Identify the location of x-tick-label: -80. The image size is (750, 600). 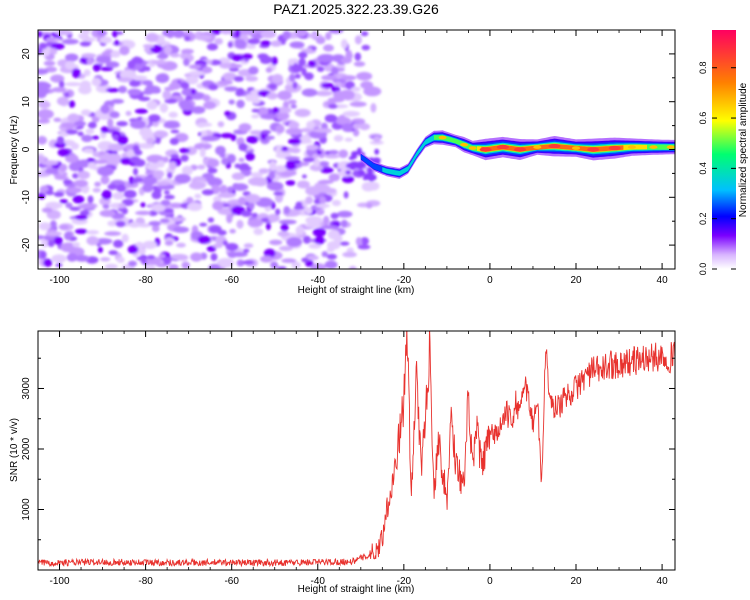
(145, 280).